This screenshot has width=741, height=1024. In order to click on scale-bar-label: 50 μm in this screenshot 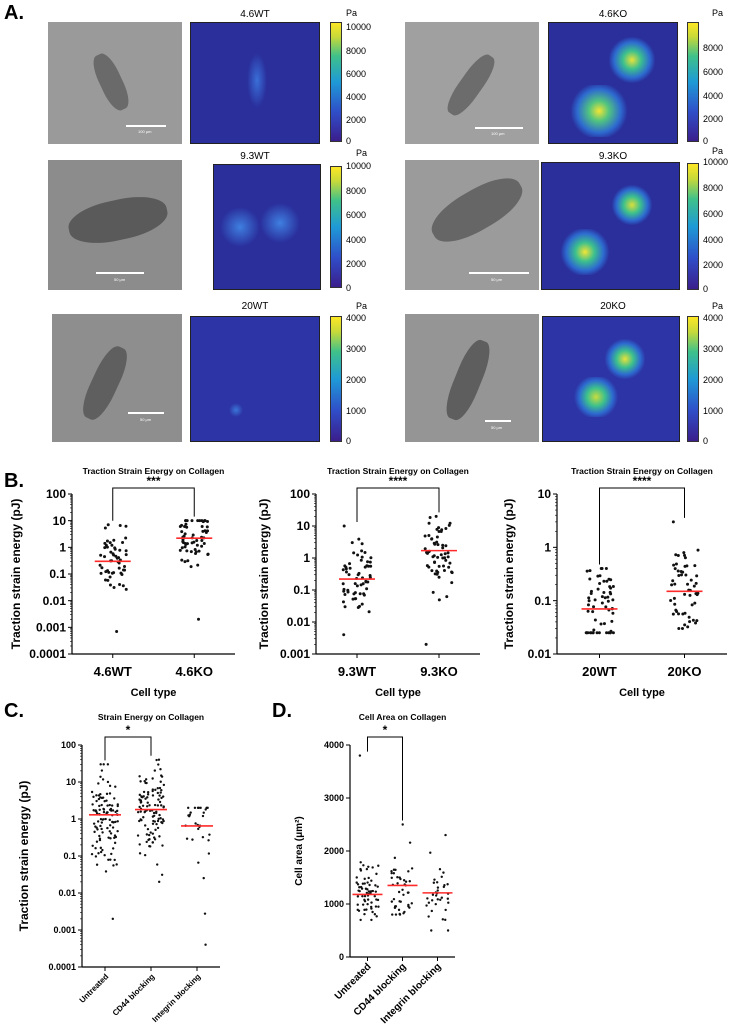, I will do `click(497, 427)`.